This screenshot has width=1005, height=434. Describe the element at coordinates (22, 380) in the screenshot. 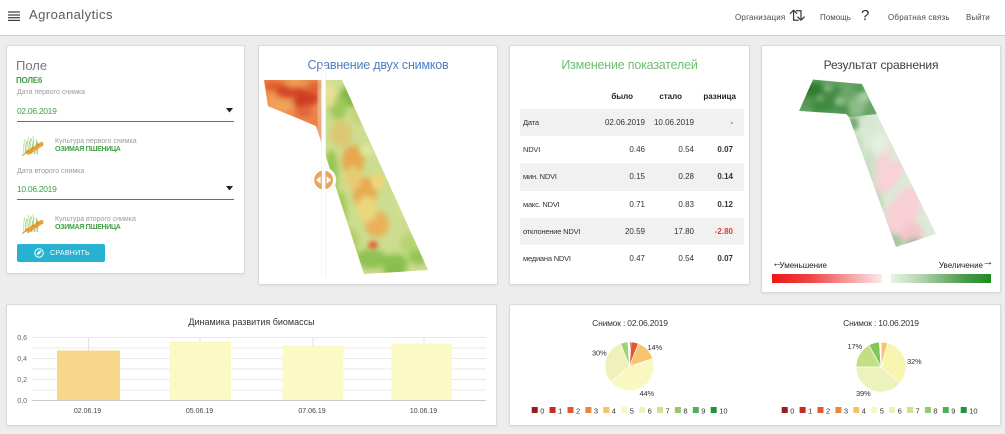

I see `svg-text: 0,2` at that location.